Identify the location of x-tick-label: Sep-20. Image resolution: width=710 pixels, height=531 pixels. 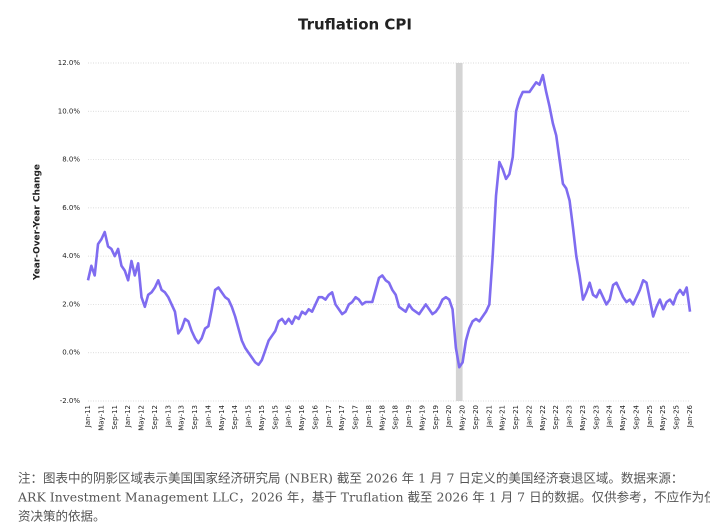
(476, 417).